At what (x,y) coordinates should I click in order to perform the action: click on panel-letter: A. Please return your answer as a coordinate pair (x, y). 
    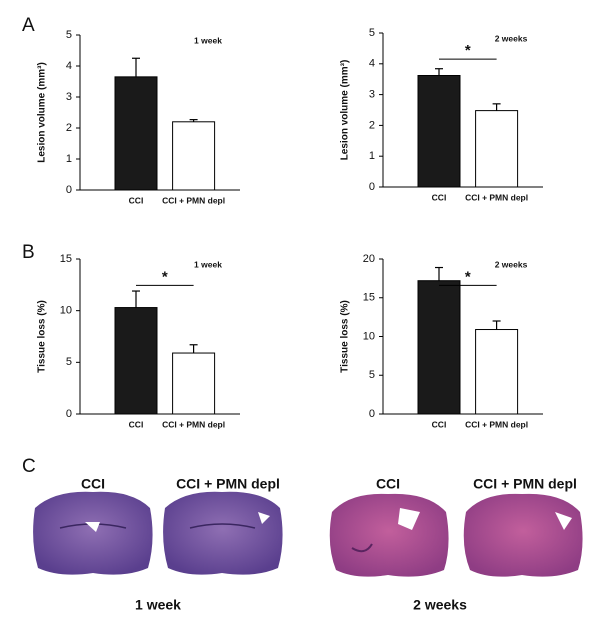
    Looking at the image, I should click on (28, 25).